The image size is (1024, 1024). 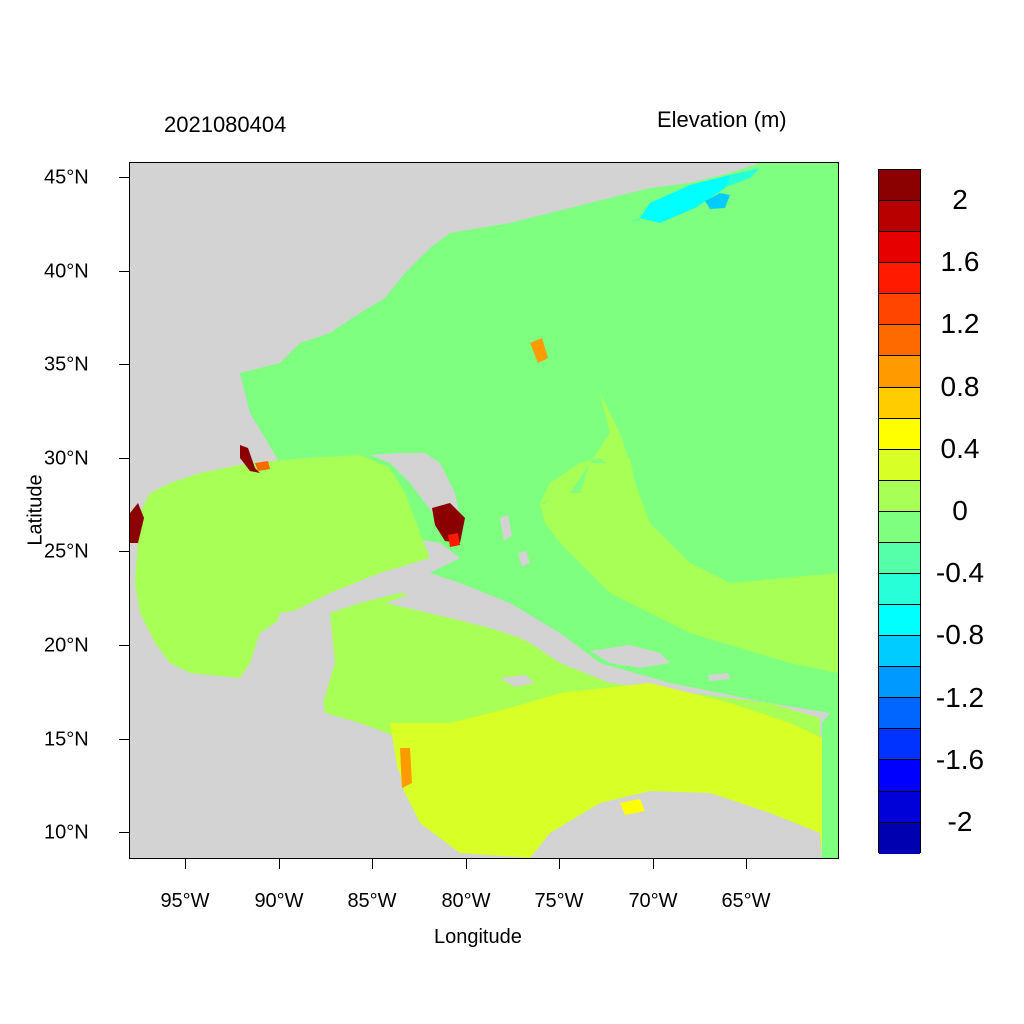 What do you see at coordinates (66, 645) in the screenshot?
I see `y-tick-label: 20°N` at bounding box center [66, 645].